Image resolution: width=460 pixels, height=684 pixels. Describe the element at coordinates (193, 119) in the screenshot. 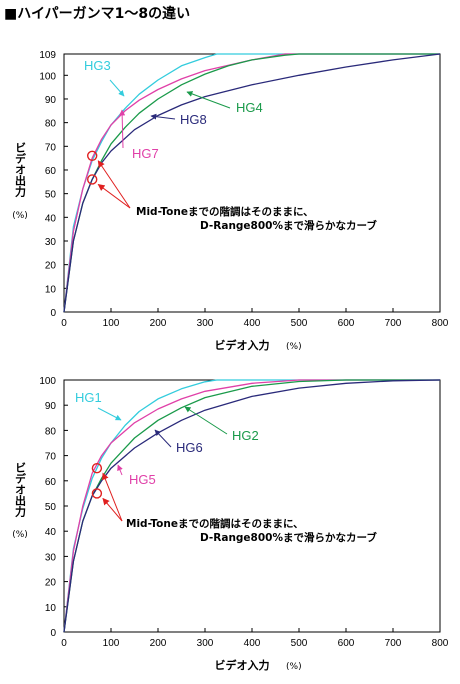

I see `series-label-hg8: HG8` at that location.